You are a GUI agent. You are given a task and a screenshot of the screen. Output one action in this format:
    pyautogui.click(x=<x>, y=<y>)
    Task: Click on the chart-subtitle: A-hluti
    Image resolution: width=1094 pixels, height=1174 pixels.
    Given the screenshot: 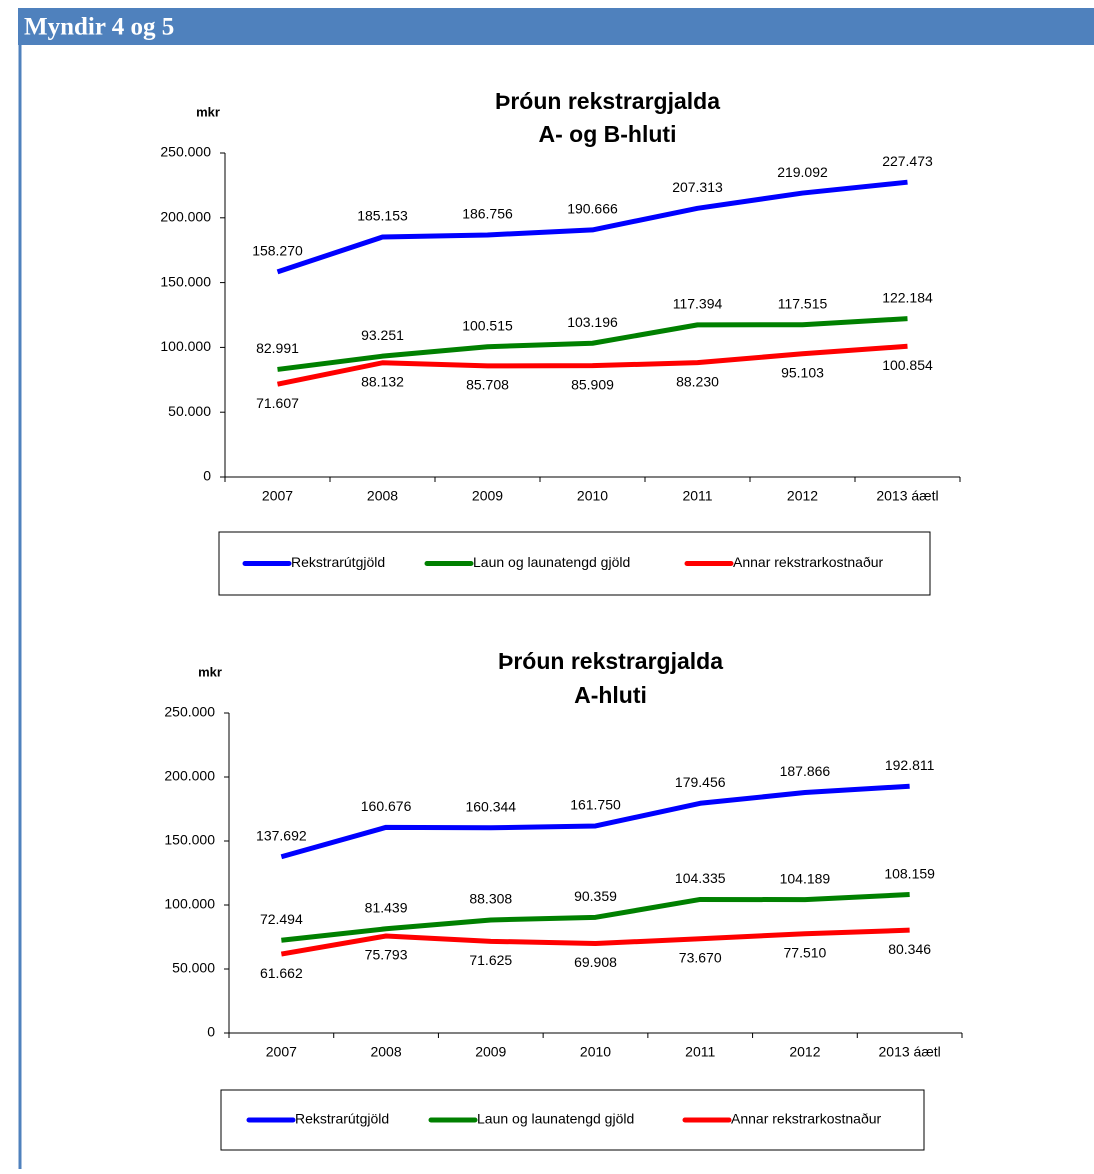 What is the action you would take?
    pyautogui.click(x=610, y=695)
    